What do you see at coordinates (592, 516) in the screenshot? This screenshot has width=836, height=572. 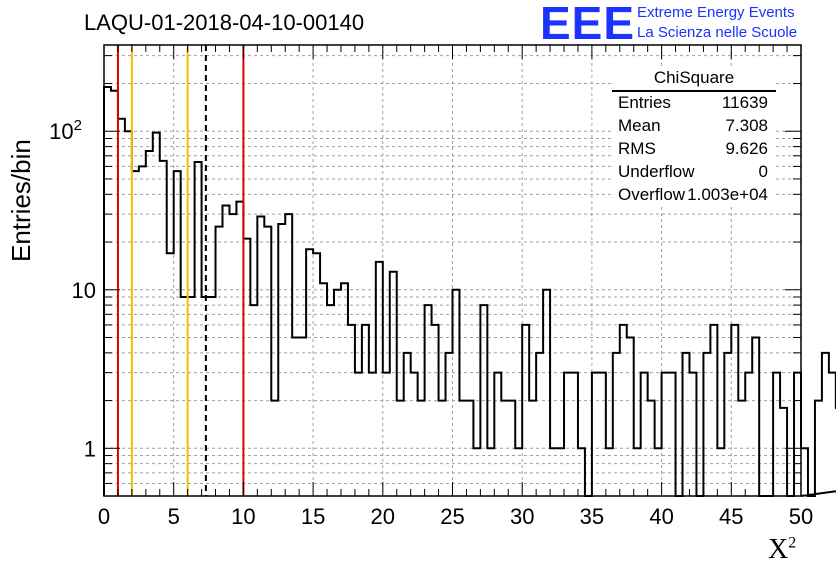 I see `x-tick-label: 35` at bounding box center [592, 516].